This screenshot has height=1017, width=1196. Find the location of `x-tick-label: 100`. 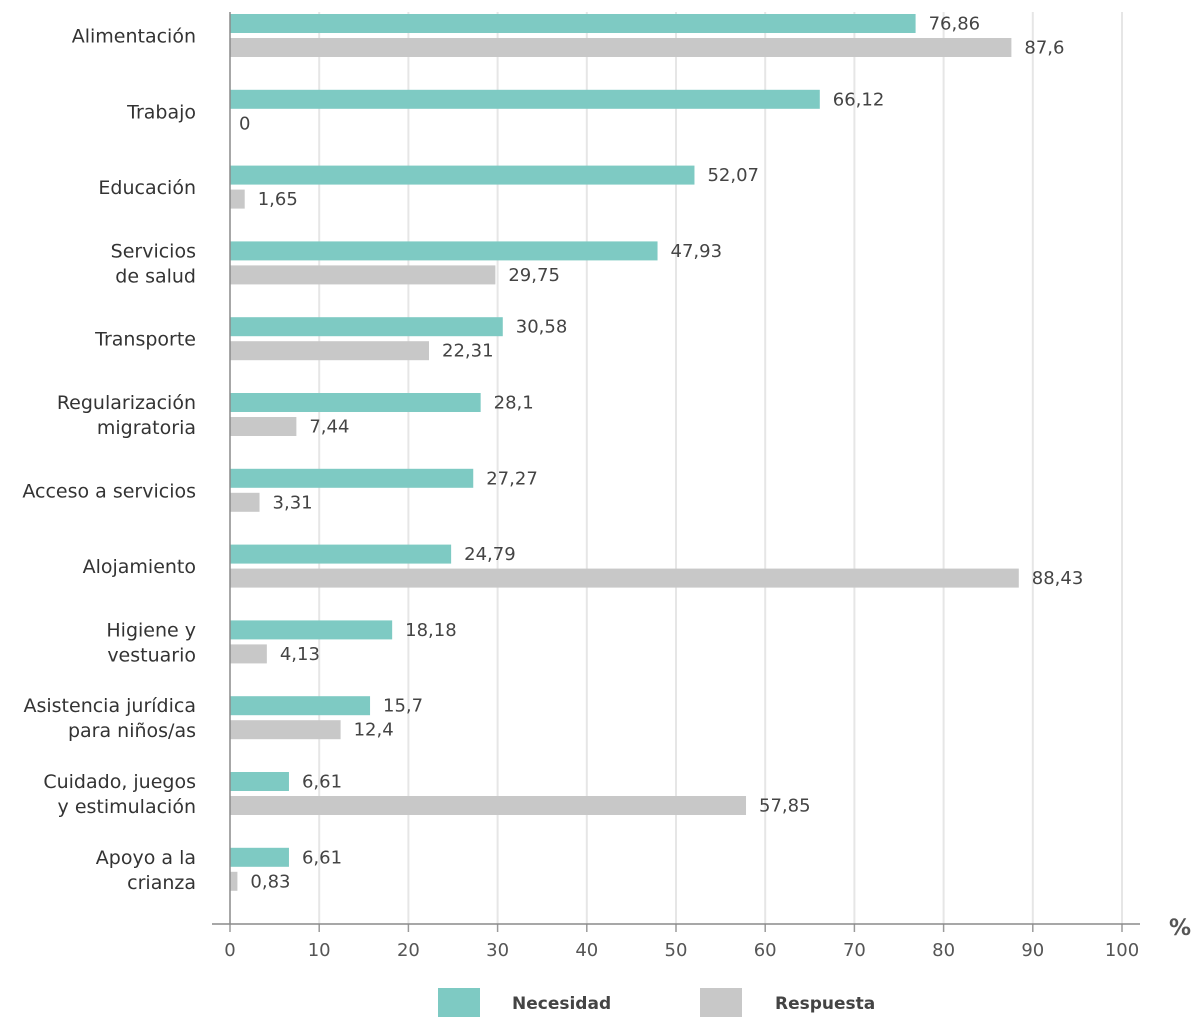

x-tick-label: 100 is located at coordinates (1122, 950).